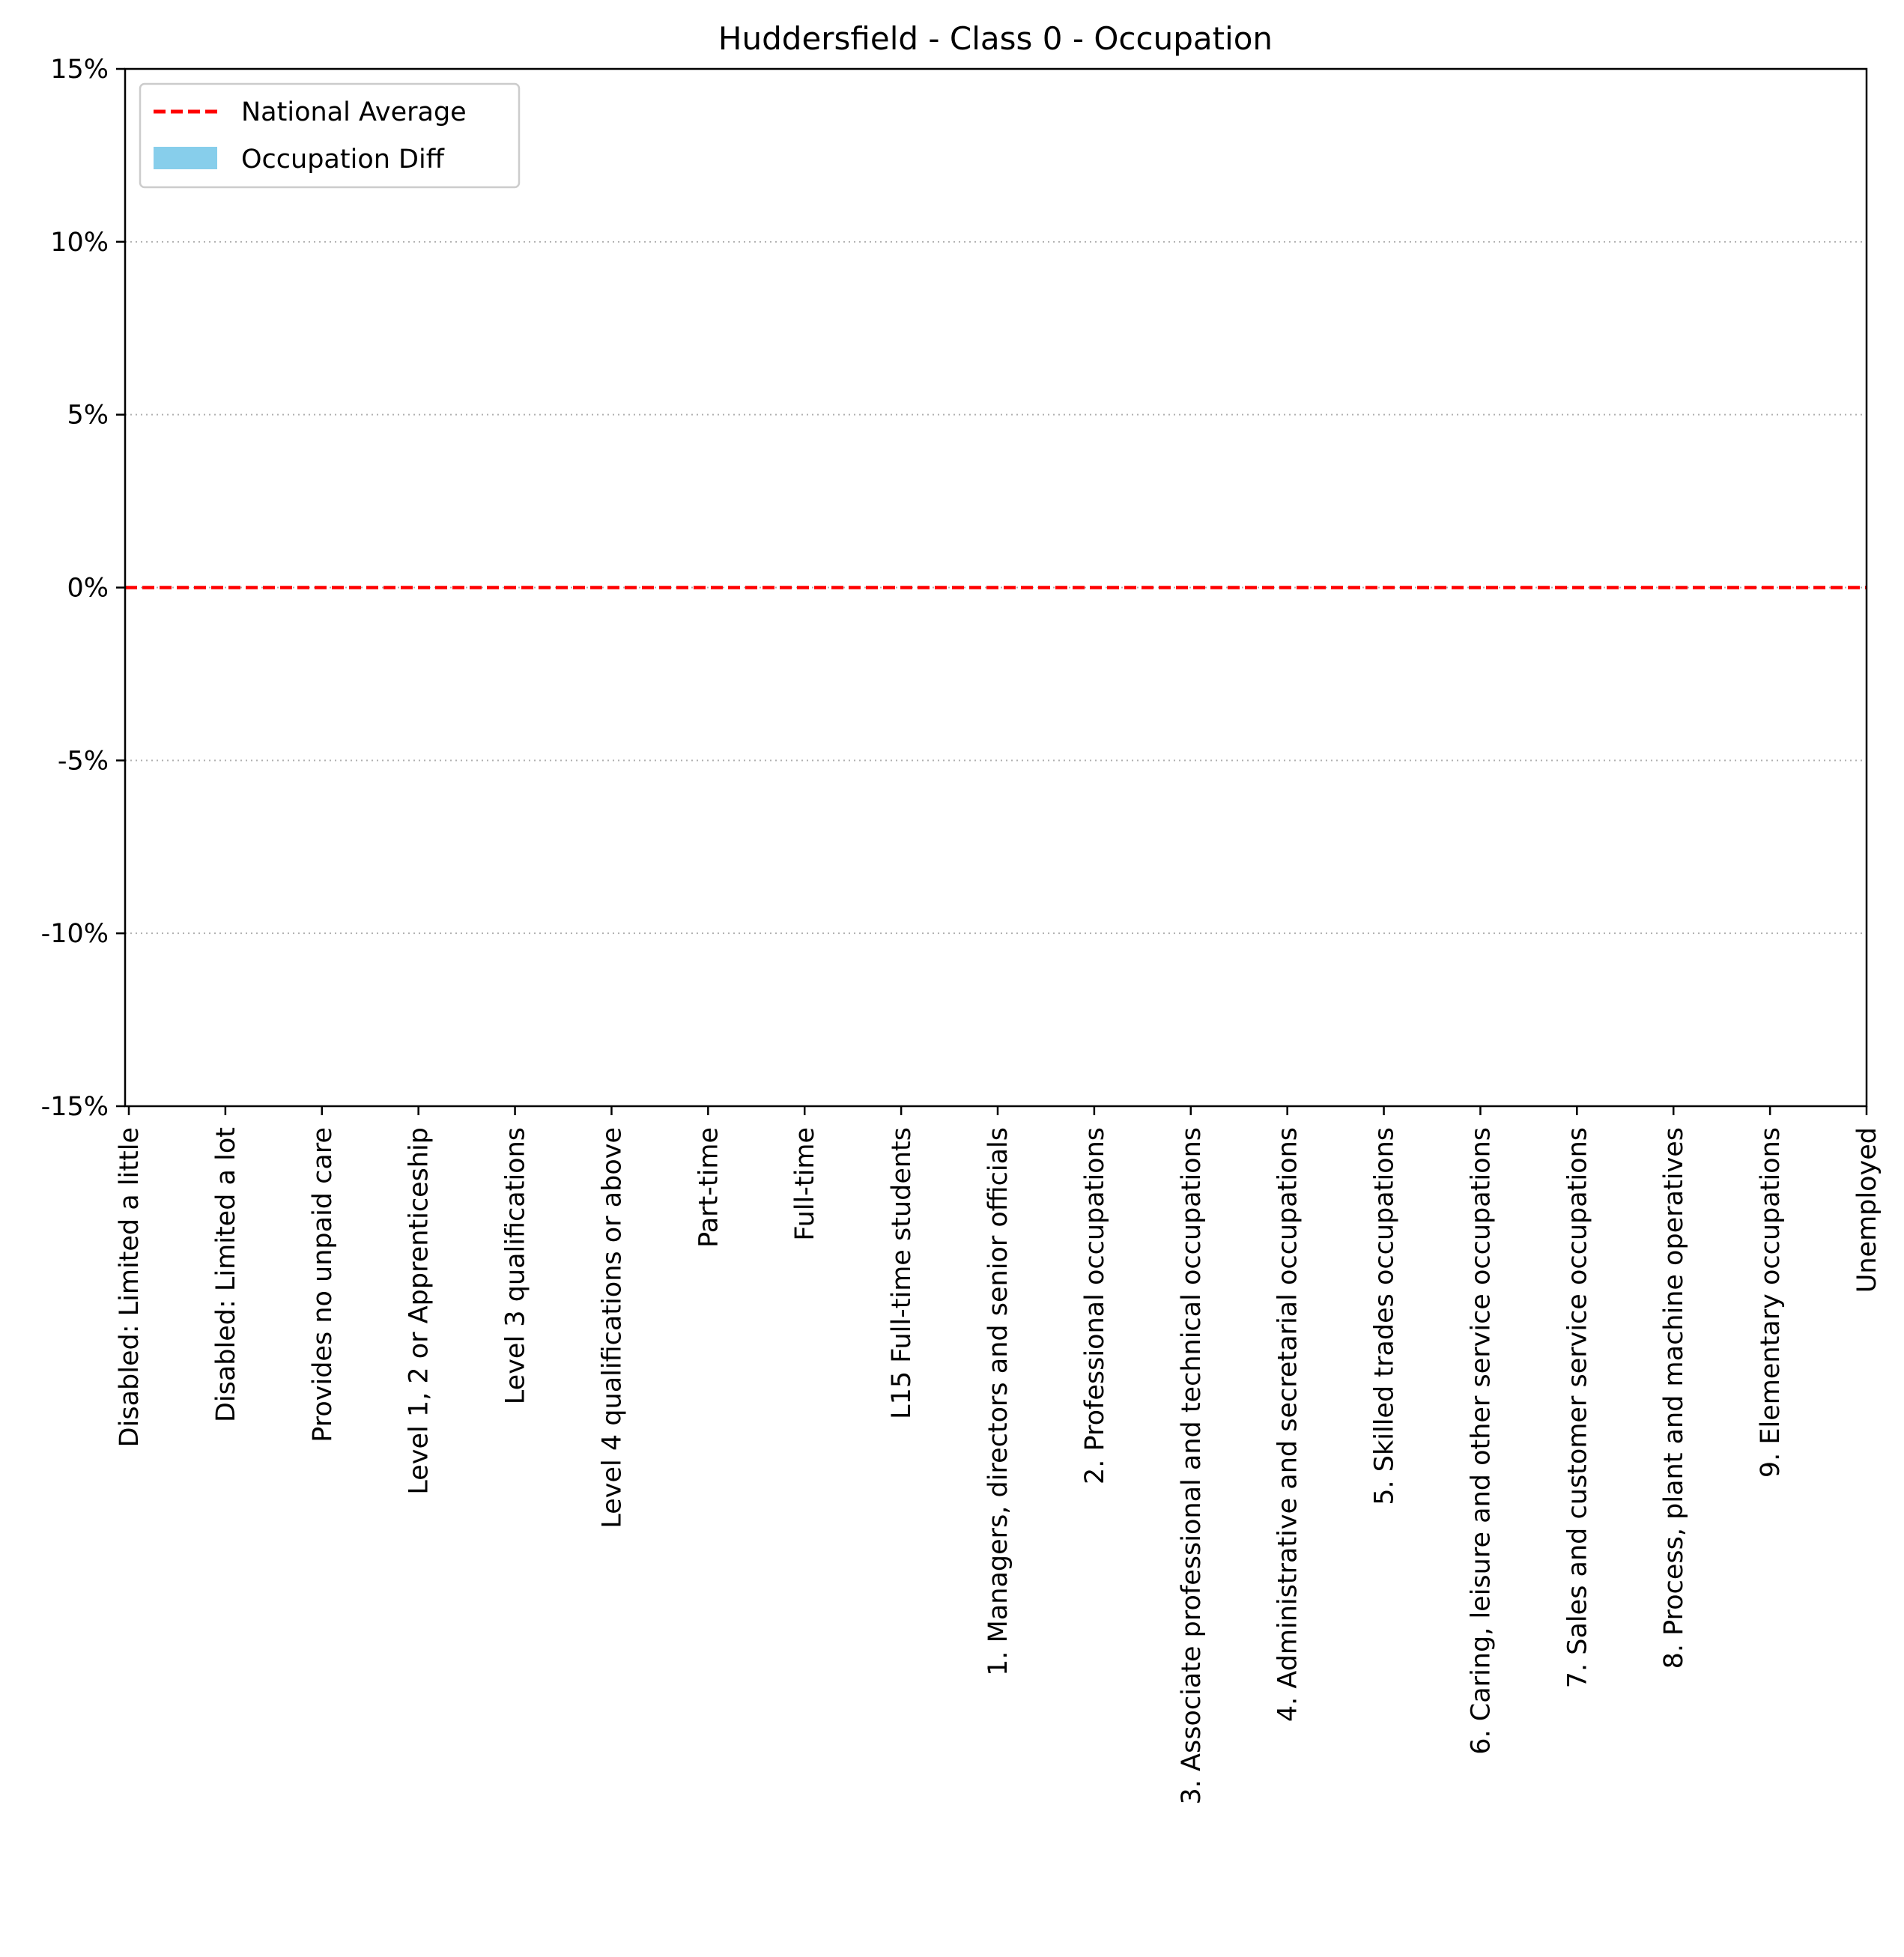  I want to click on x-tick-label: Full-time, so click(805, 1184).